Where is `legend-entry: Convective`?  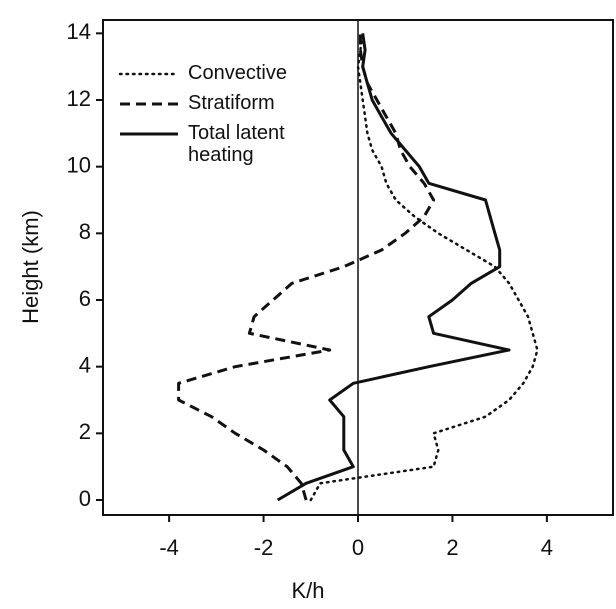
legend-entry: Convective is located at coordinates (233, 73).